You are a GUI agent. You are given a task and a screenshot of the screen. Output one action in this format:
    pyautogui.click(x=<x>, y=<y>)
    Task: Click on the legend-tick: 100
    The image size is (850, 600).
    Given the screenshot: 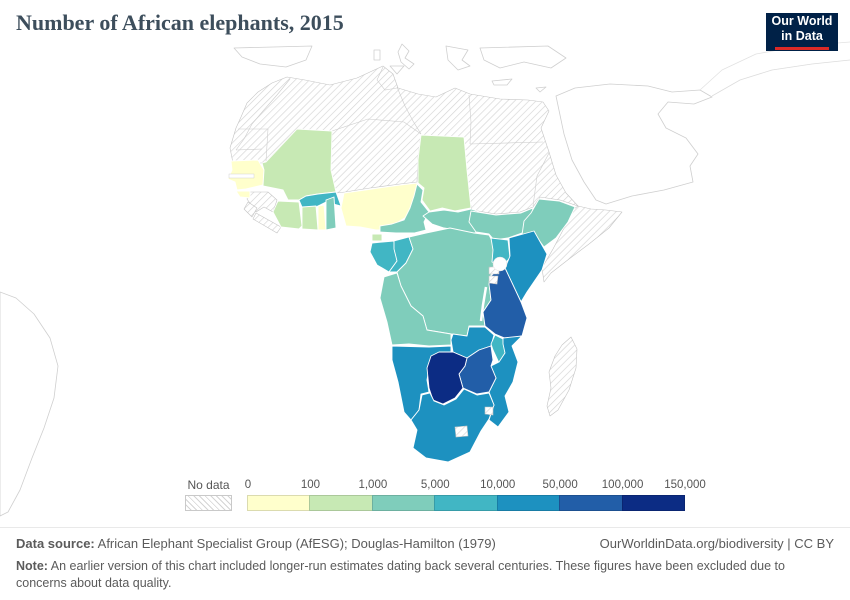 What is the action you would take?
    pyautogui.click(x=310, y=485)
    